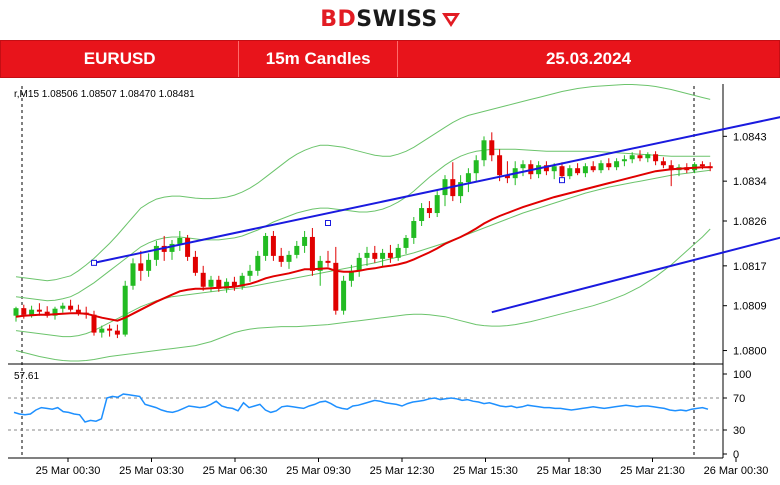 This screenshot has width=780, height=485. I want to click on header-date: 25.03.2024, so click(588, 58).